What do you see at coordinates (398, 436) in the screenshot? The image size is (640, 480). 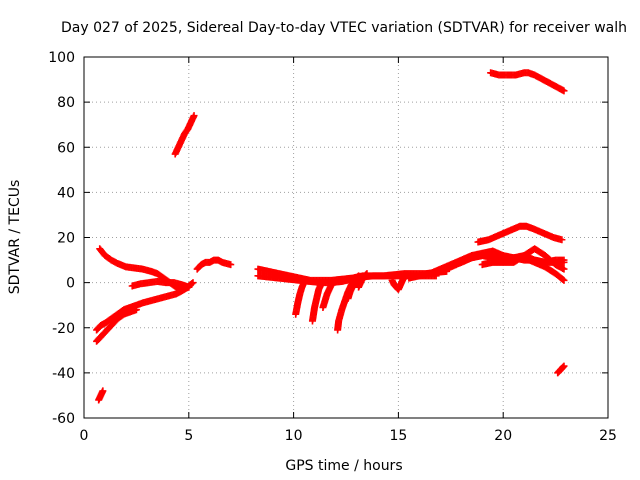 I see `x-tick-label: 15` at bounding box center [398, 436].